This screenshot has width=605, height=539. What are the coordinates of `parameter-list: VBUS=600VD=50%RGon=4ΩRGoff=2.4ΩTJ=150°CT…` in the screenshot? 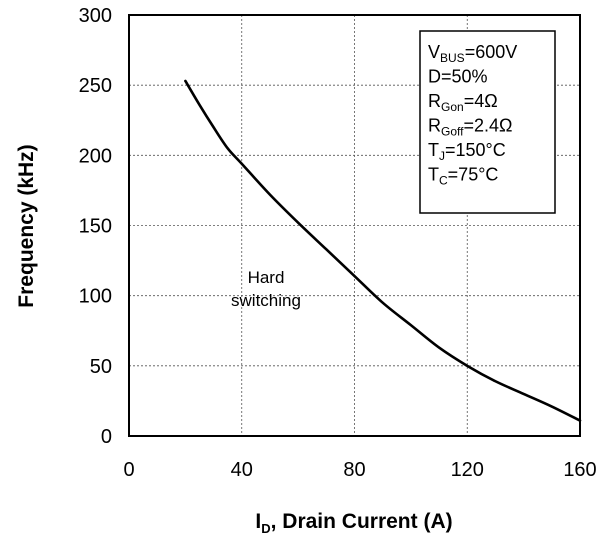 It's located at (472, 115).